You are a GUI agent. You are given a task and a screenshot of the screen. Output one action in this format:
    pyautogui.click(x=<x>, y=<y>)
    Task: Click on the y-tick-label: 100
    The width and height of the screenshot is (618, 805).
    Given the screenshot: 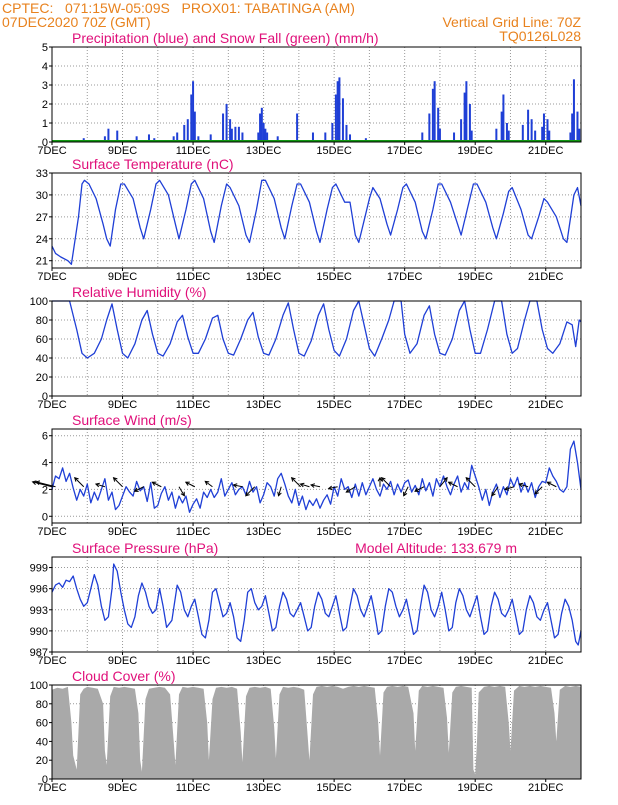 What is the action you would take?
    pyautogui.click(x=39, y=686)
    